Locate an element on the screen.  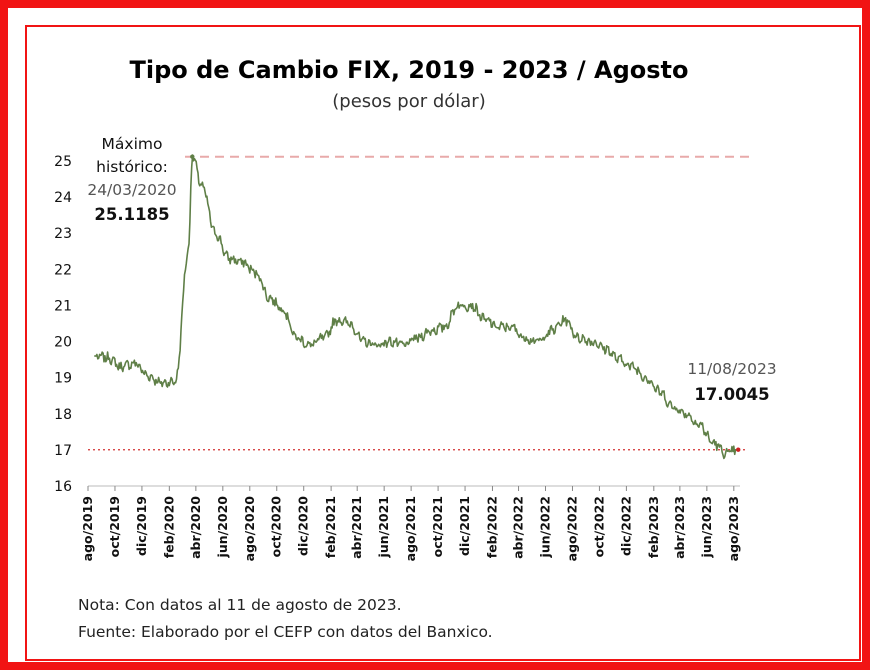
x-tick-label: oct/2022 is located at coordinates (598, 526).